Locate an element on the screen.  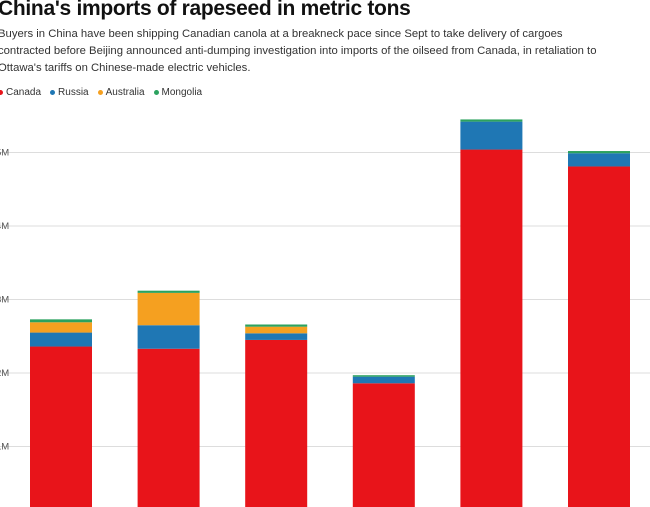
legend-item-russia: Russia is located at coordinates (69, 92).